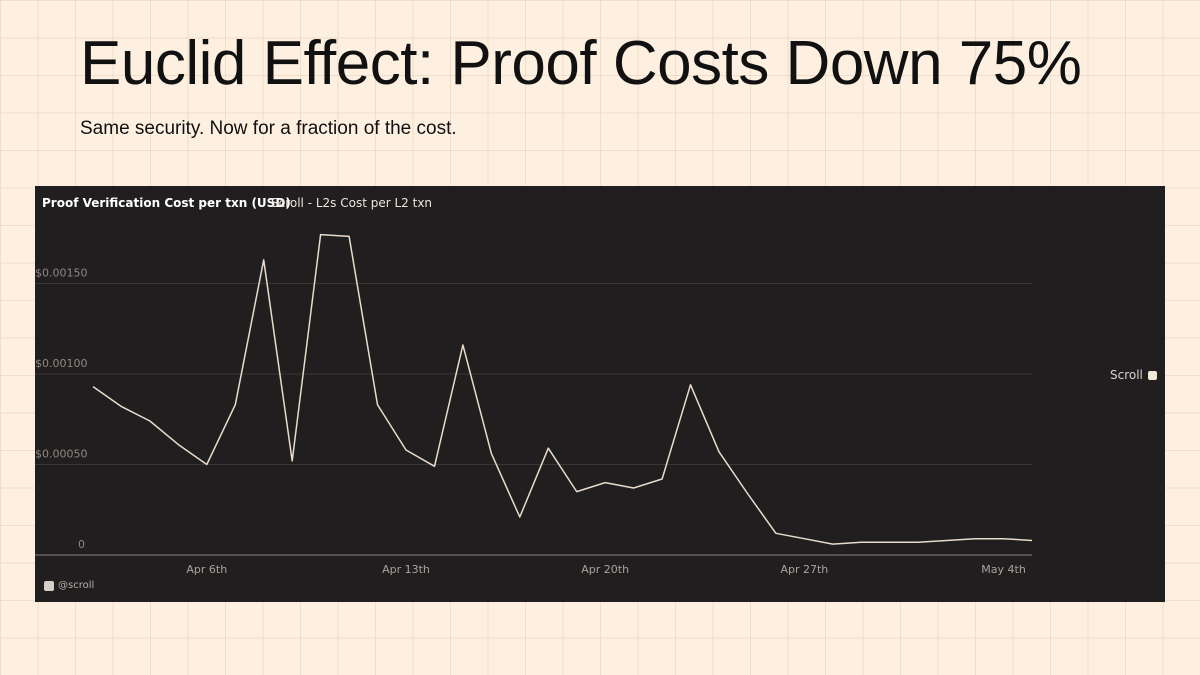  I want to click on legend-swatch-icon, so click(1152, 375).